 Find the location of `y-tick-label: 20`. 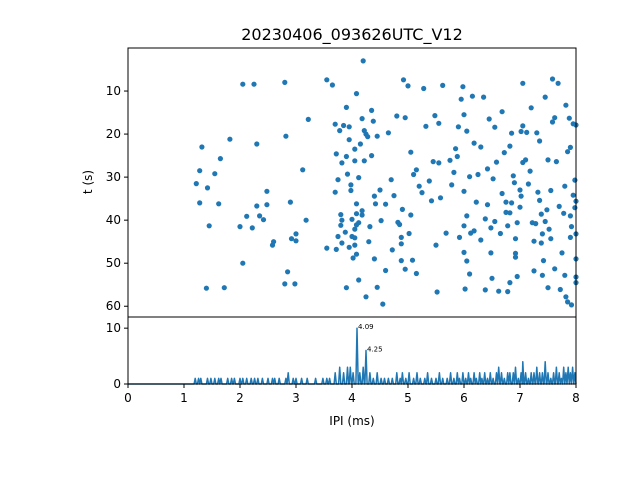

y-tick-label: 20 is located at coordinates (113, 134).